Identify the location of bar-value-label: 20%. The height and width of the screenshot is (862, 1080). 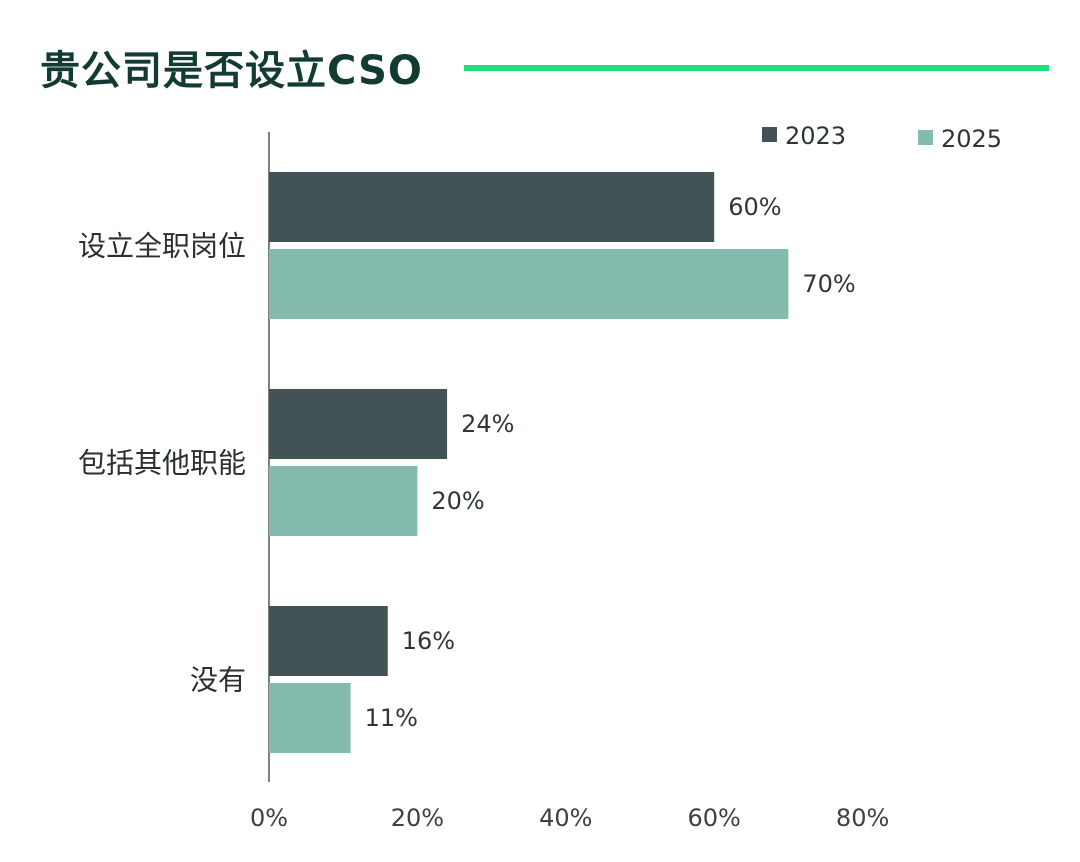
(457, 501).